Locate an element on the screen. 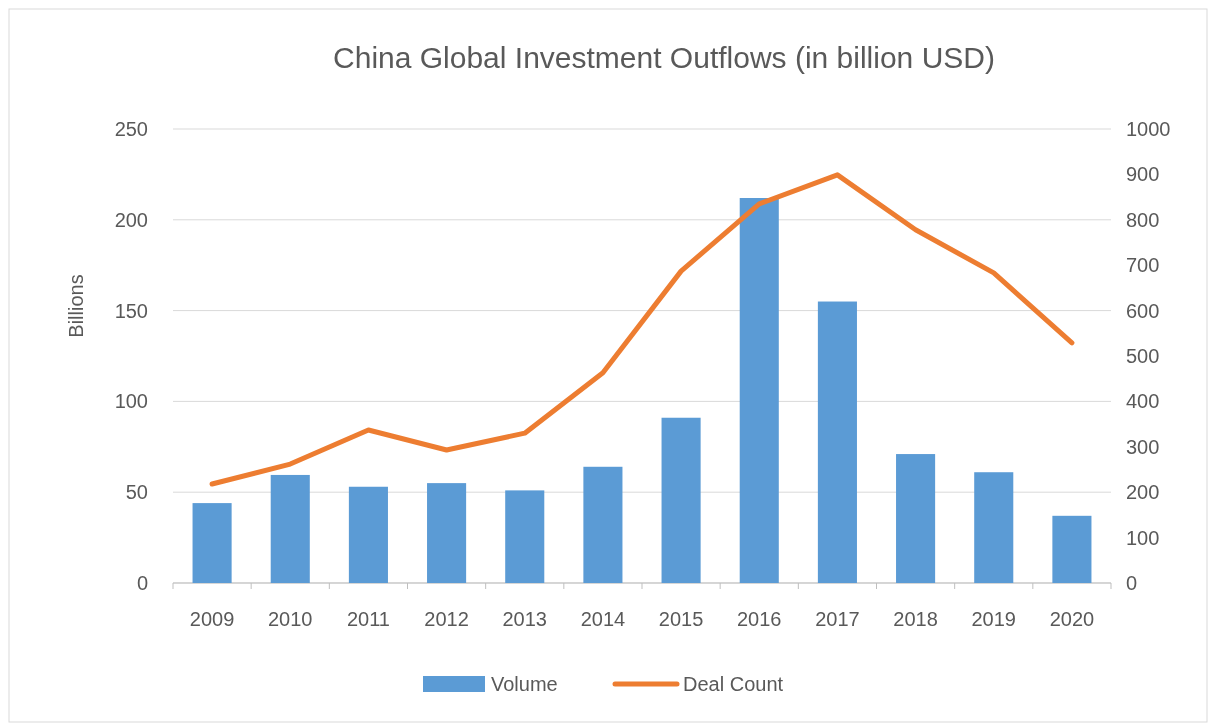 This screenshot has width=1210, height=724. y2-tick-label: 200 is located at coordinates (1143, 492).